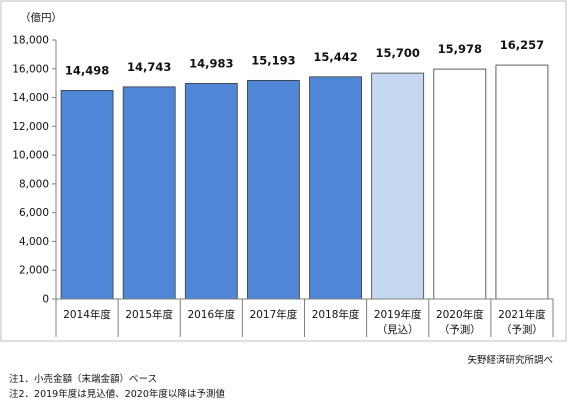 The height and width of the screenshot is (405, 567). I want to click on note-1: 注1．小売金額（末端金額）ベース, so click(83, 379).